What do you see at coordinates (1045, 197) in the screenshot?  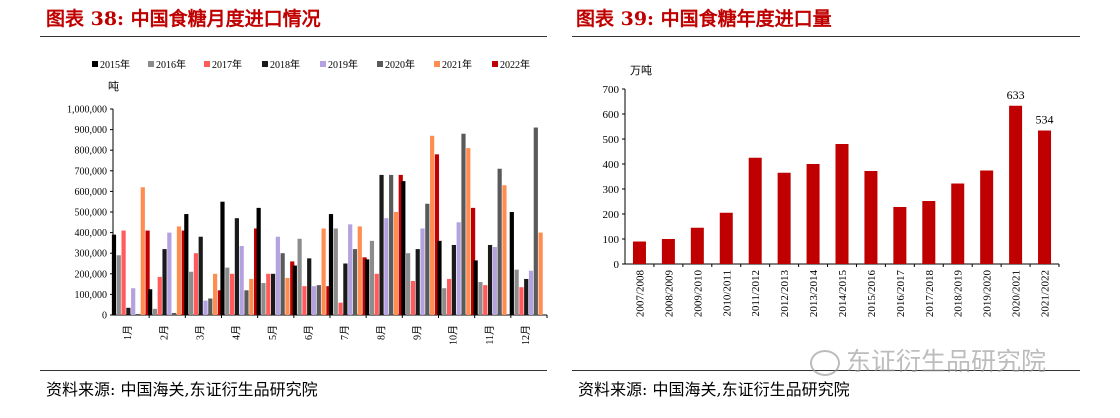 I see `bar-2021/2022` at bounding box center [1045, 197].